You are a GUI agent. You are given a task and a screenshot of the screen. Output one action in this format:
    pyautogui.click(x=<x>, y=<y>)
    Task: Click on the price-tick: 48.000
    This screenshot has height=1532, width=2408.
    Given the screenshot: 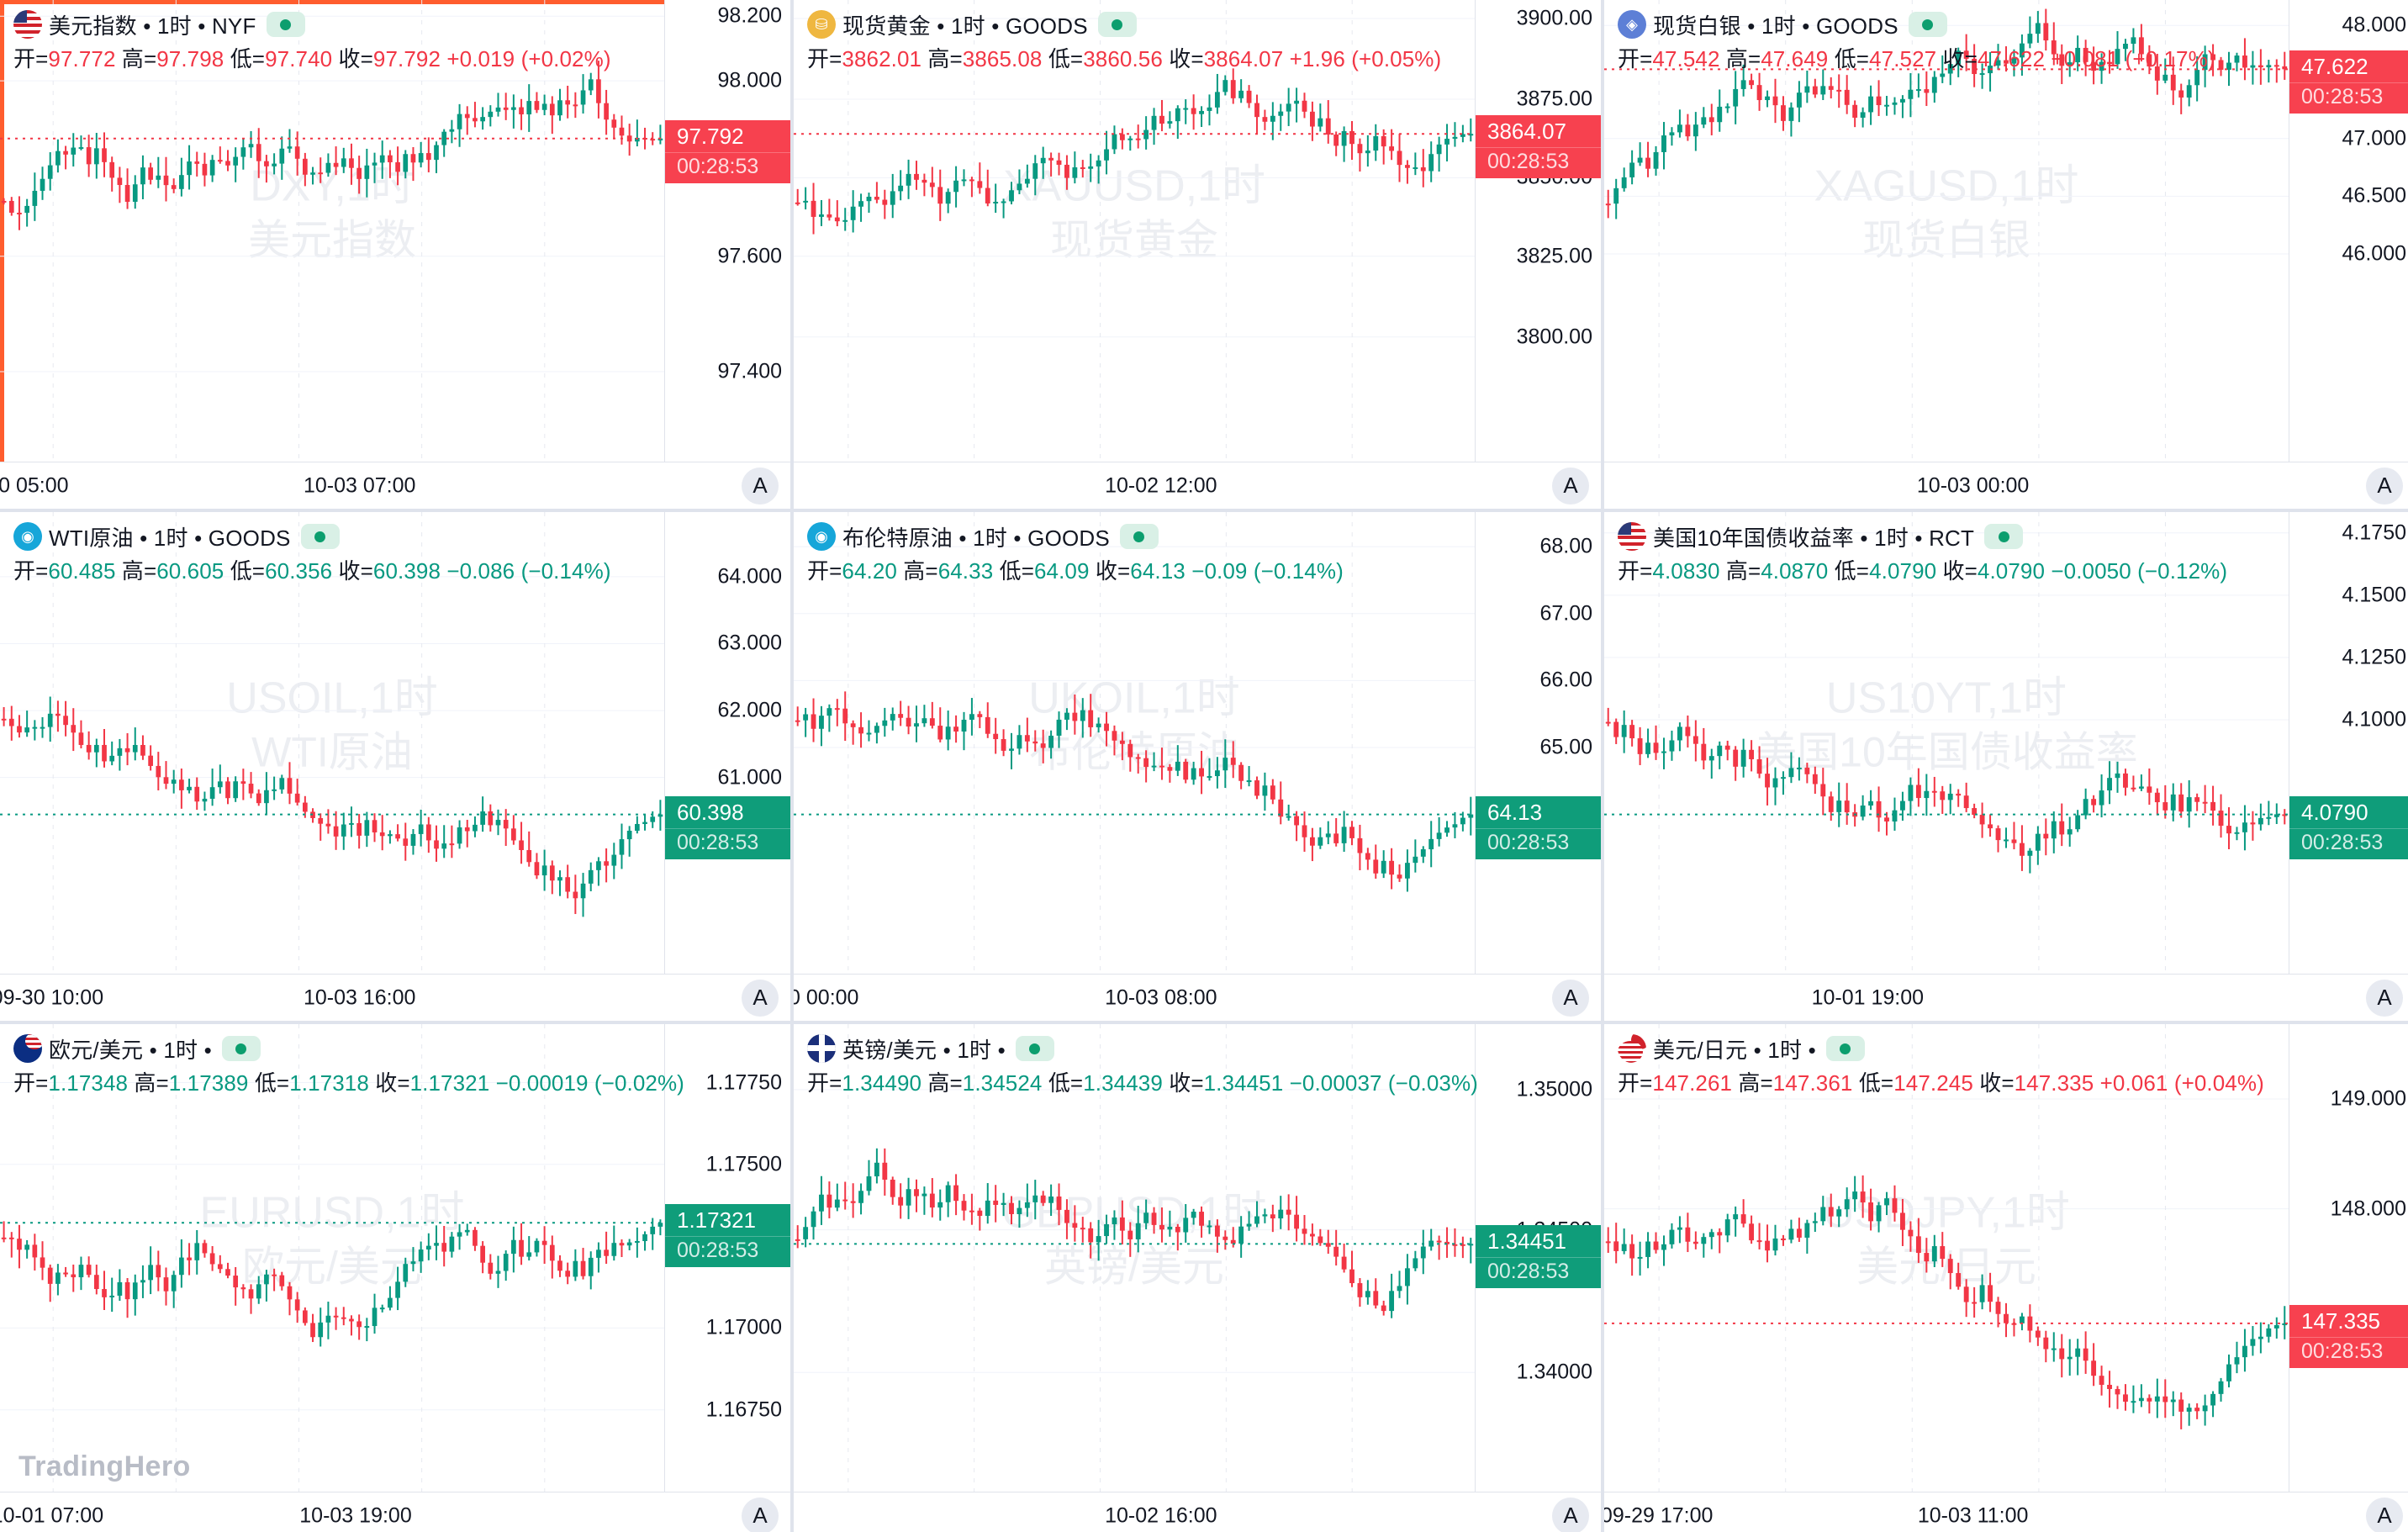 What is the action you would take?
    pyautogui.click(x=2374, y=25)
    